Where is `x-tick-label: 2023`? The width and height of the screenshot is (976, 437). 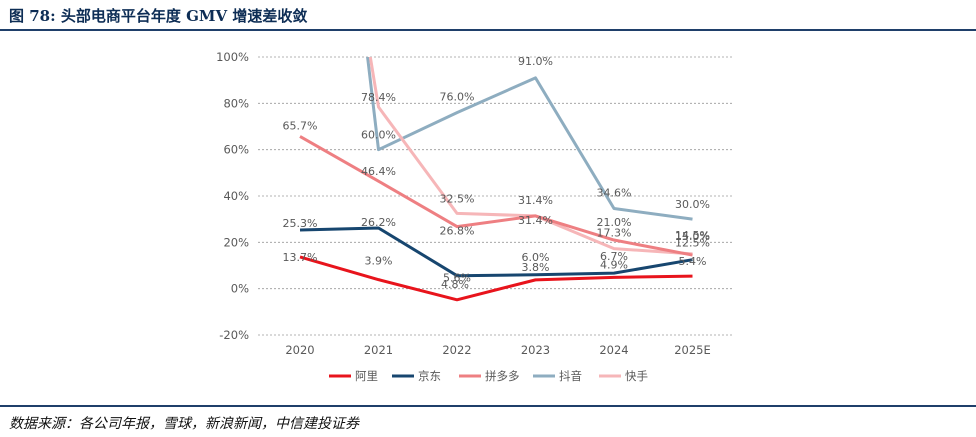 x-tick-label: 2023 is located at coordinates (535, 350).